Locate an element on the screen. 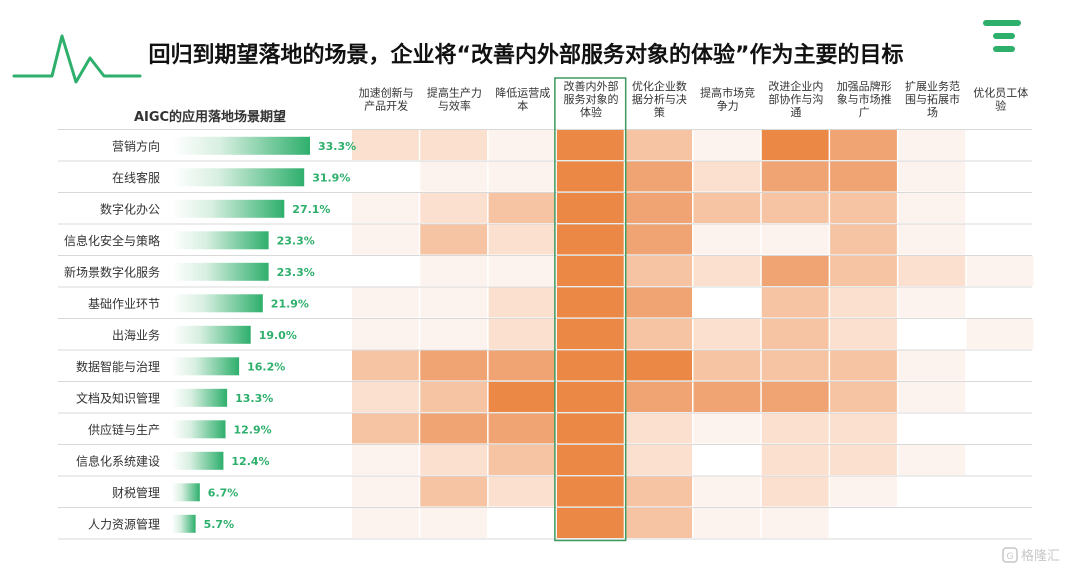  bar-value-label: 16.2% is located at coordinates (266, 366).